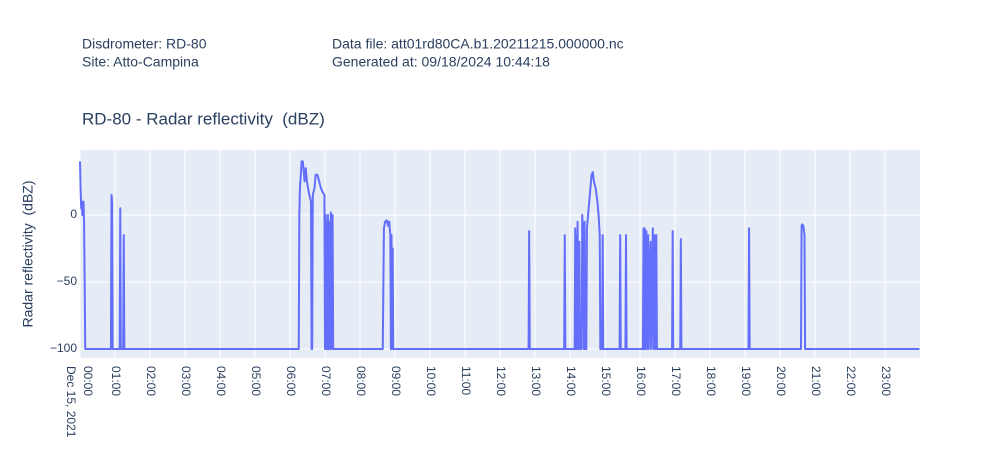  What do you see at coordinates (816, 381) in the screenshot?
I see `x-tick-label: 21:00` at bounding box center [816, 381].